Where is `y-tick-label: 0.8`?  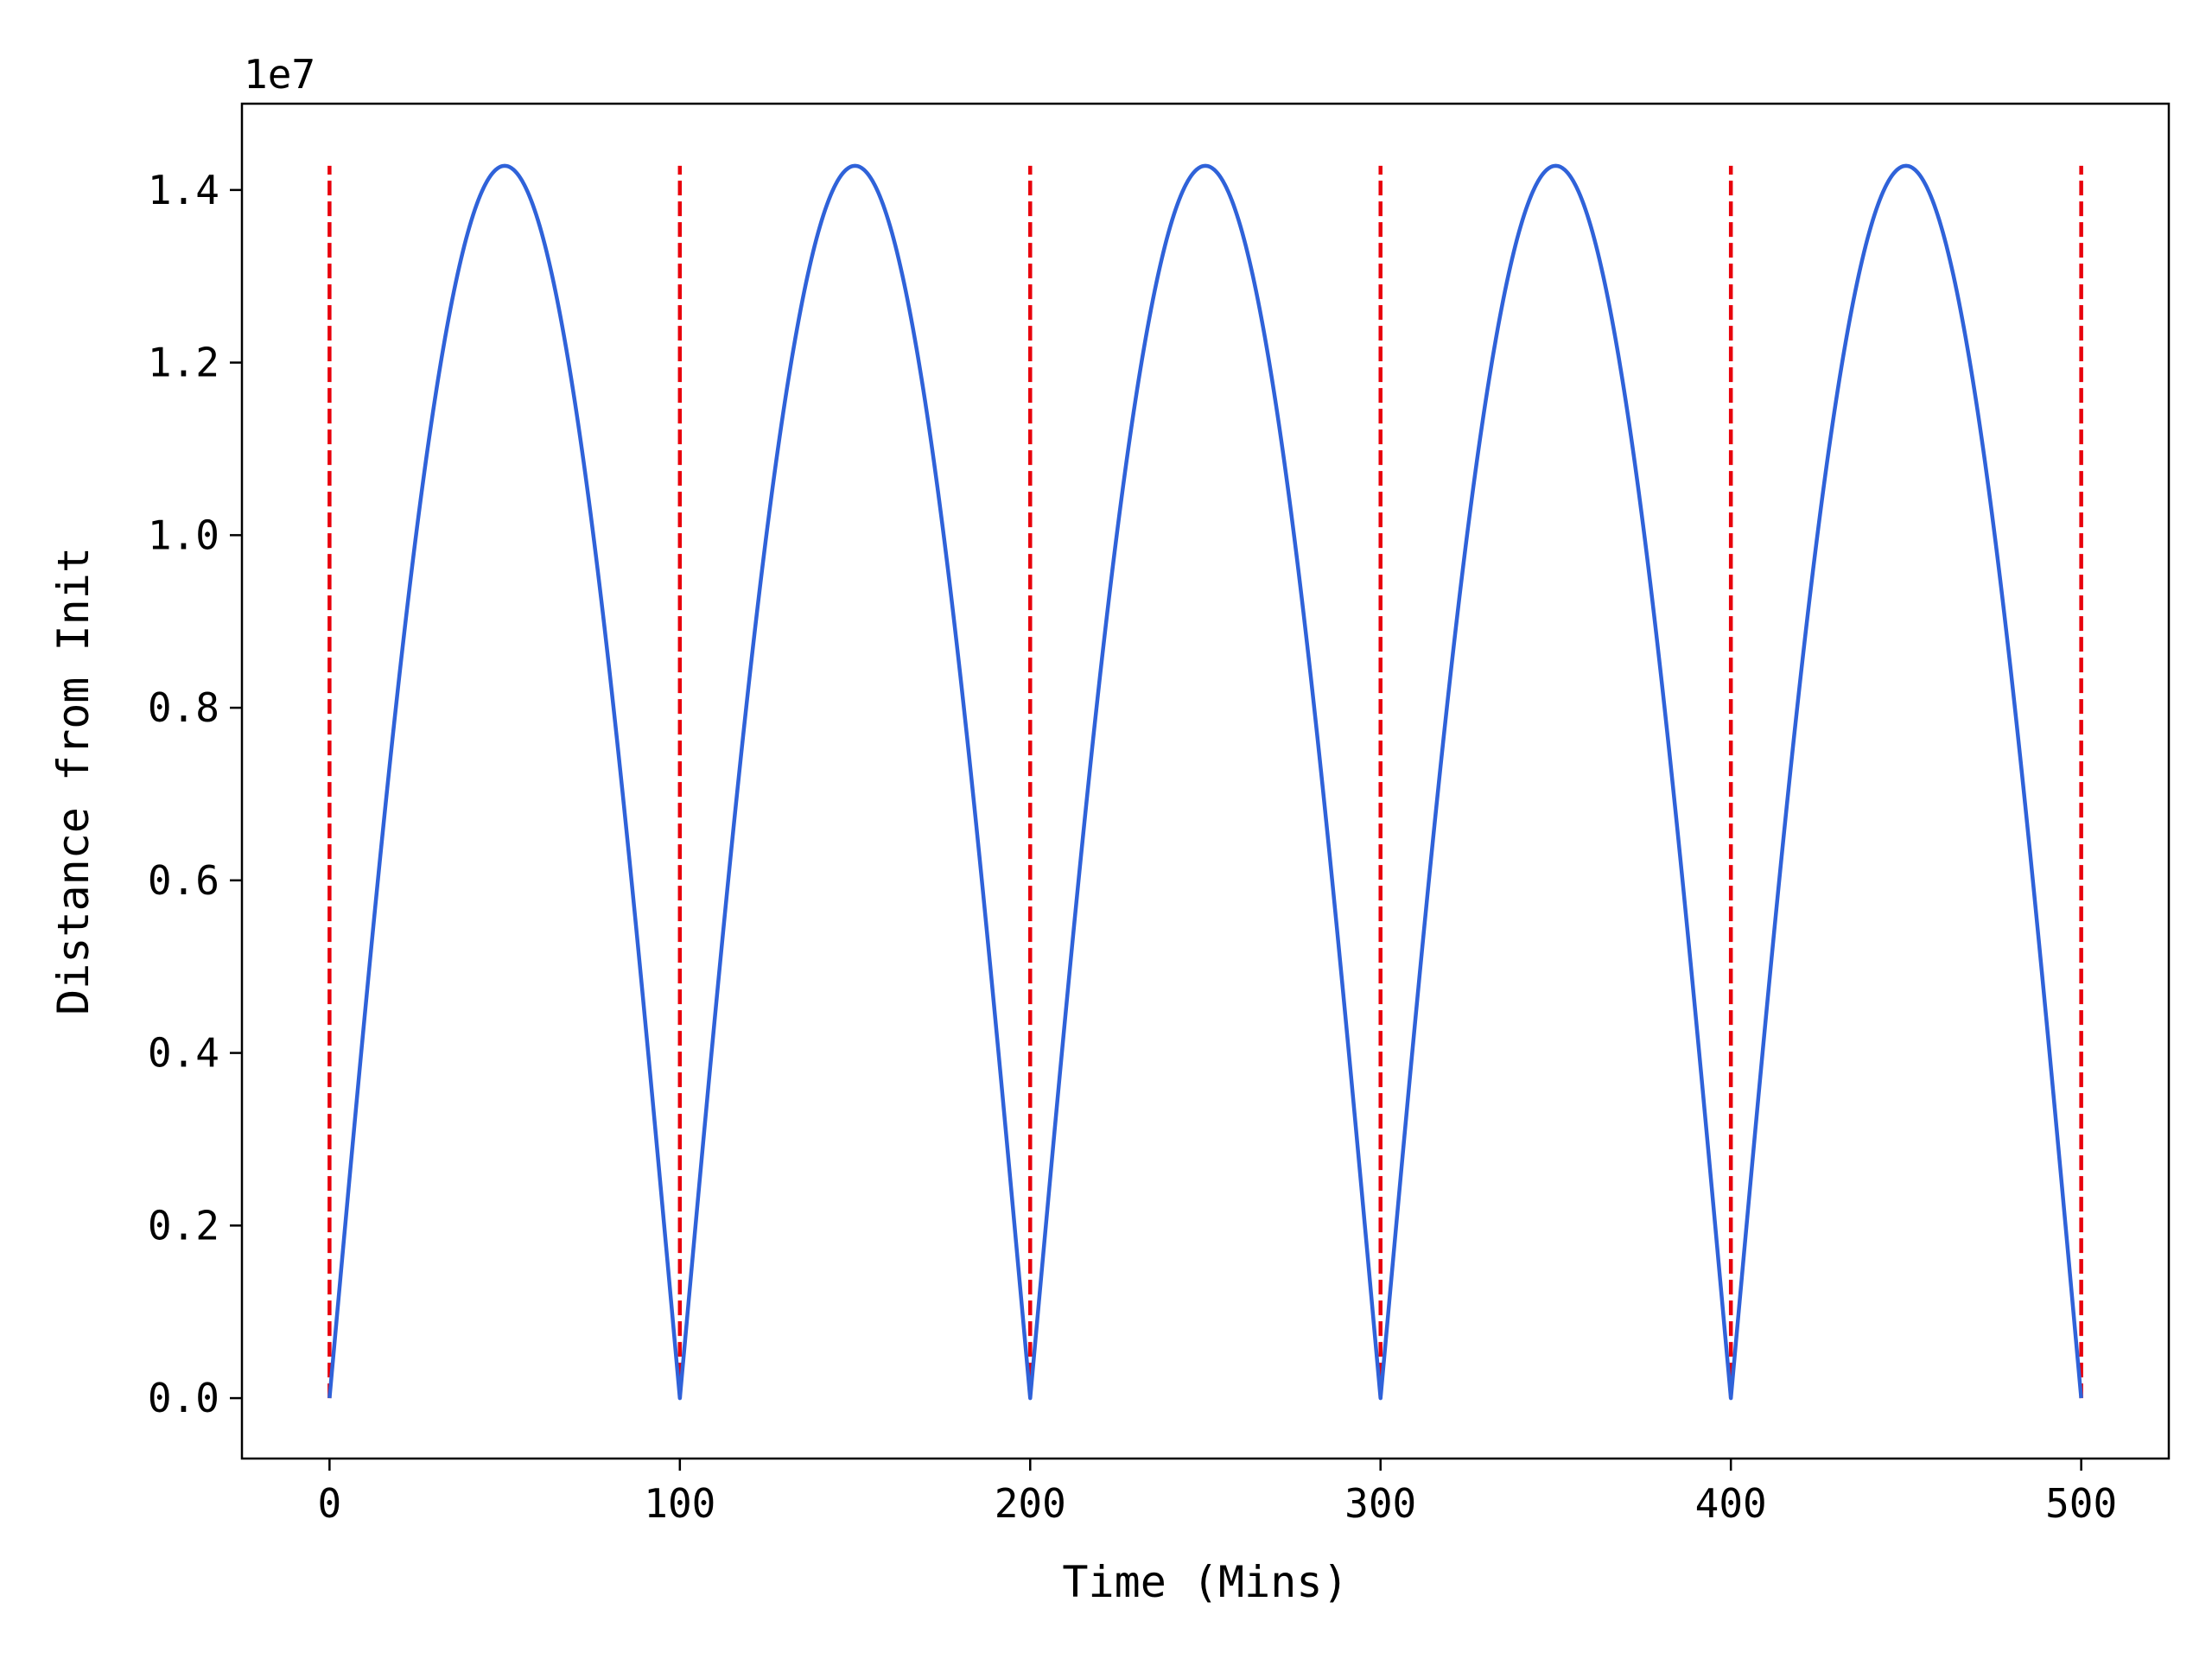
y-tick-label: 0.8 is located at coordinates (183, 707).